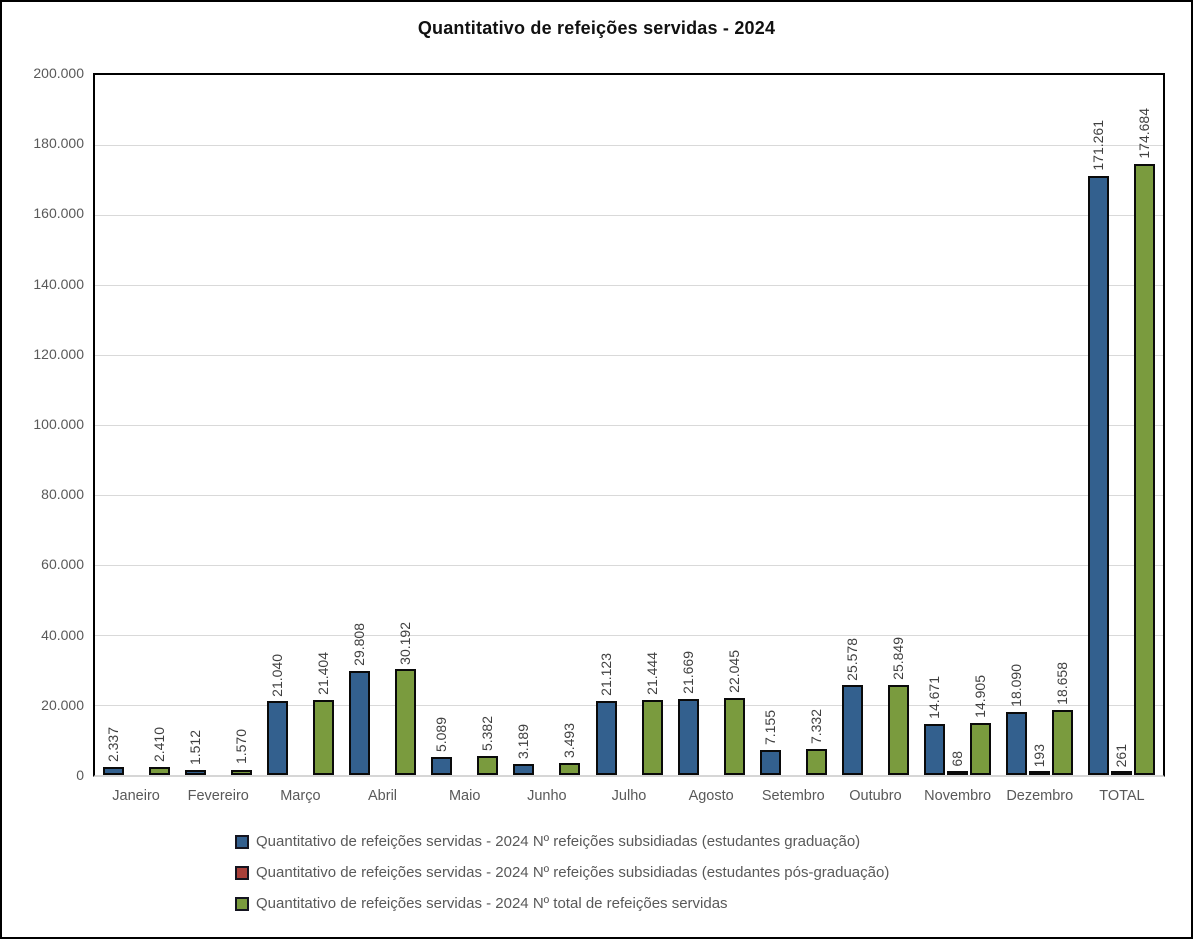 The width and height of the screenshot is (1193, 939). What do you see at coordinates (194, 747) in the screenshot?
I see `bar-value-label: 1.512` at bounding box center [194, 747].